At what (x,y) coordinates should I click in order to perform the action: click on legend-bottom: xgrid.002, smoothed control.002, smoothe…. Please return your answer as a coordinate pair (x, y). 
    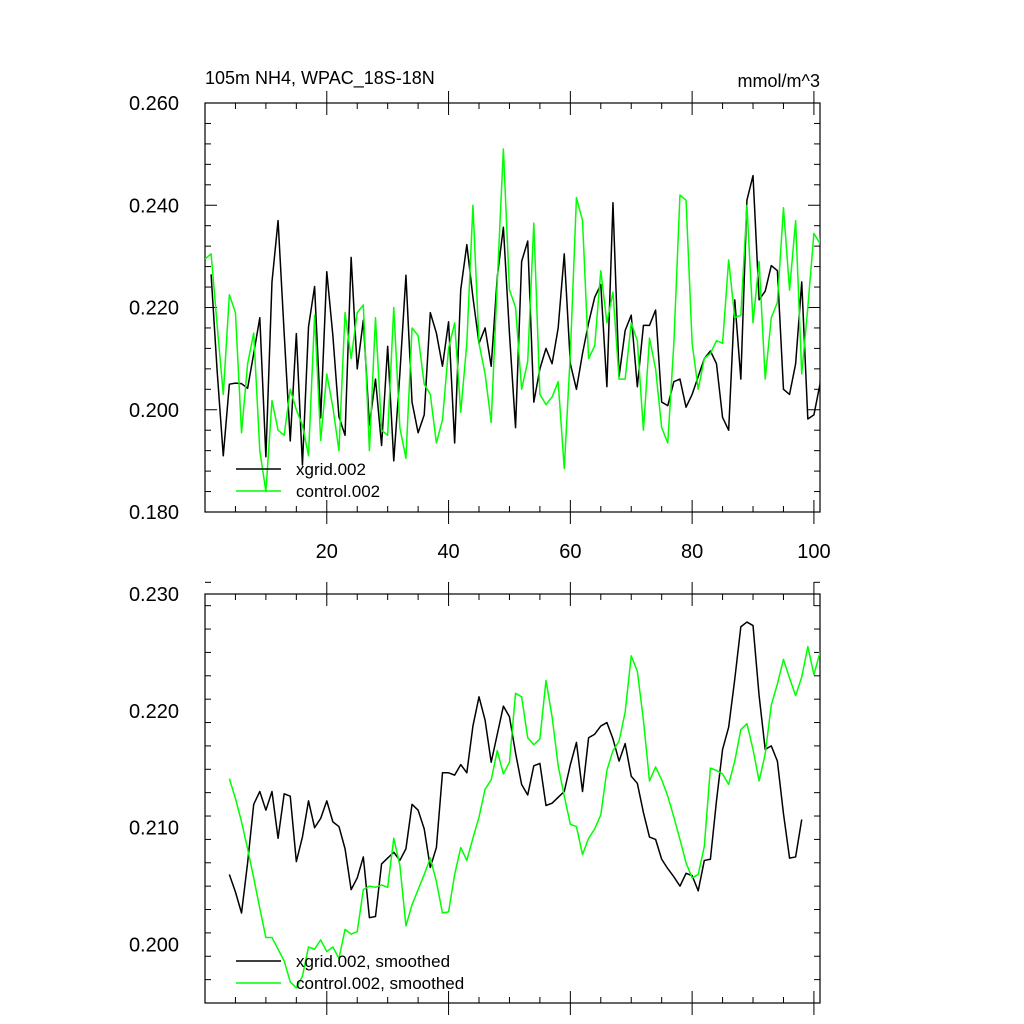
    Looking at the image, I should click on (350, 972).